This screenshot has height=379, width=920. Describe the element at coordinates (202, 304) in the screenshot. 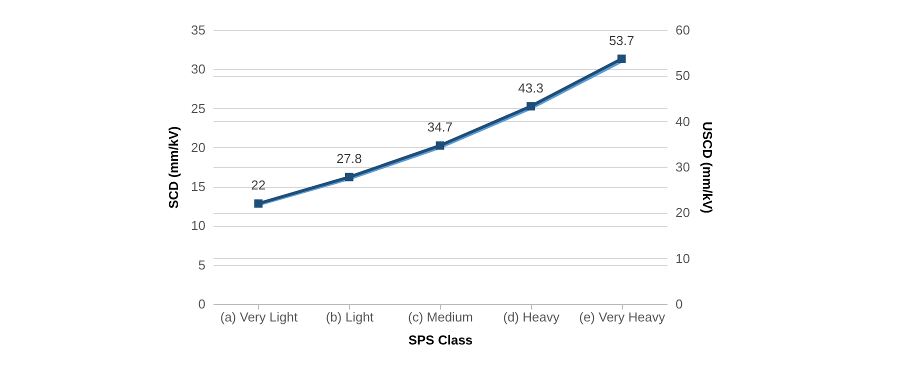

I see `y-tick-label: 0` at that location.